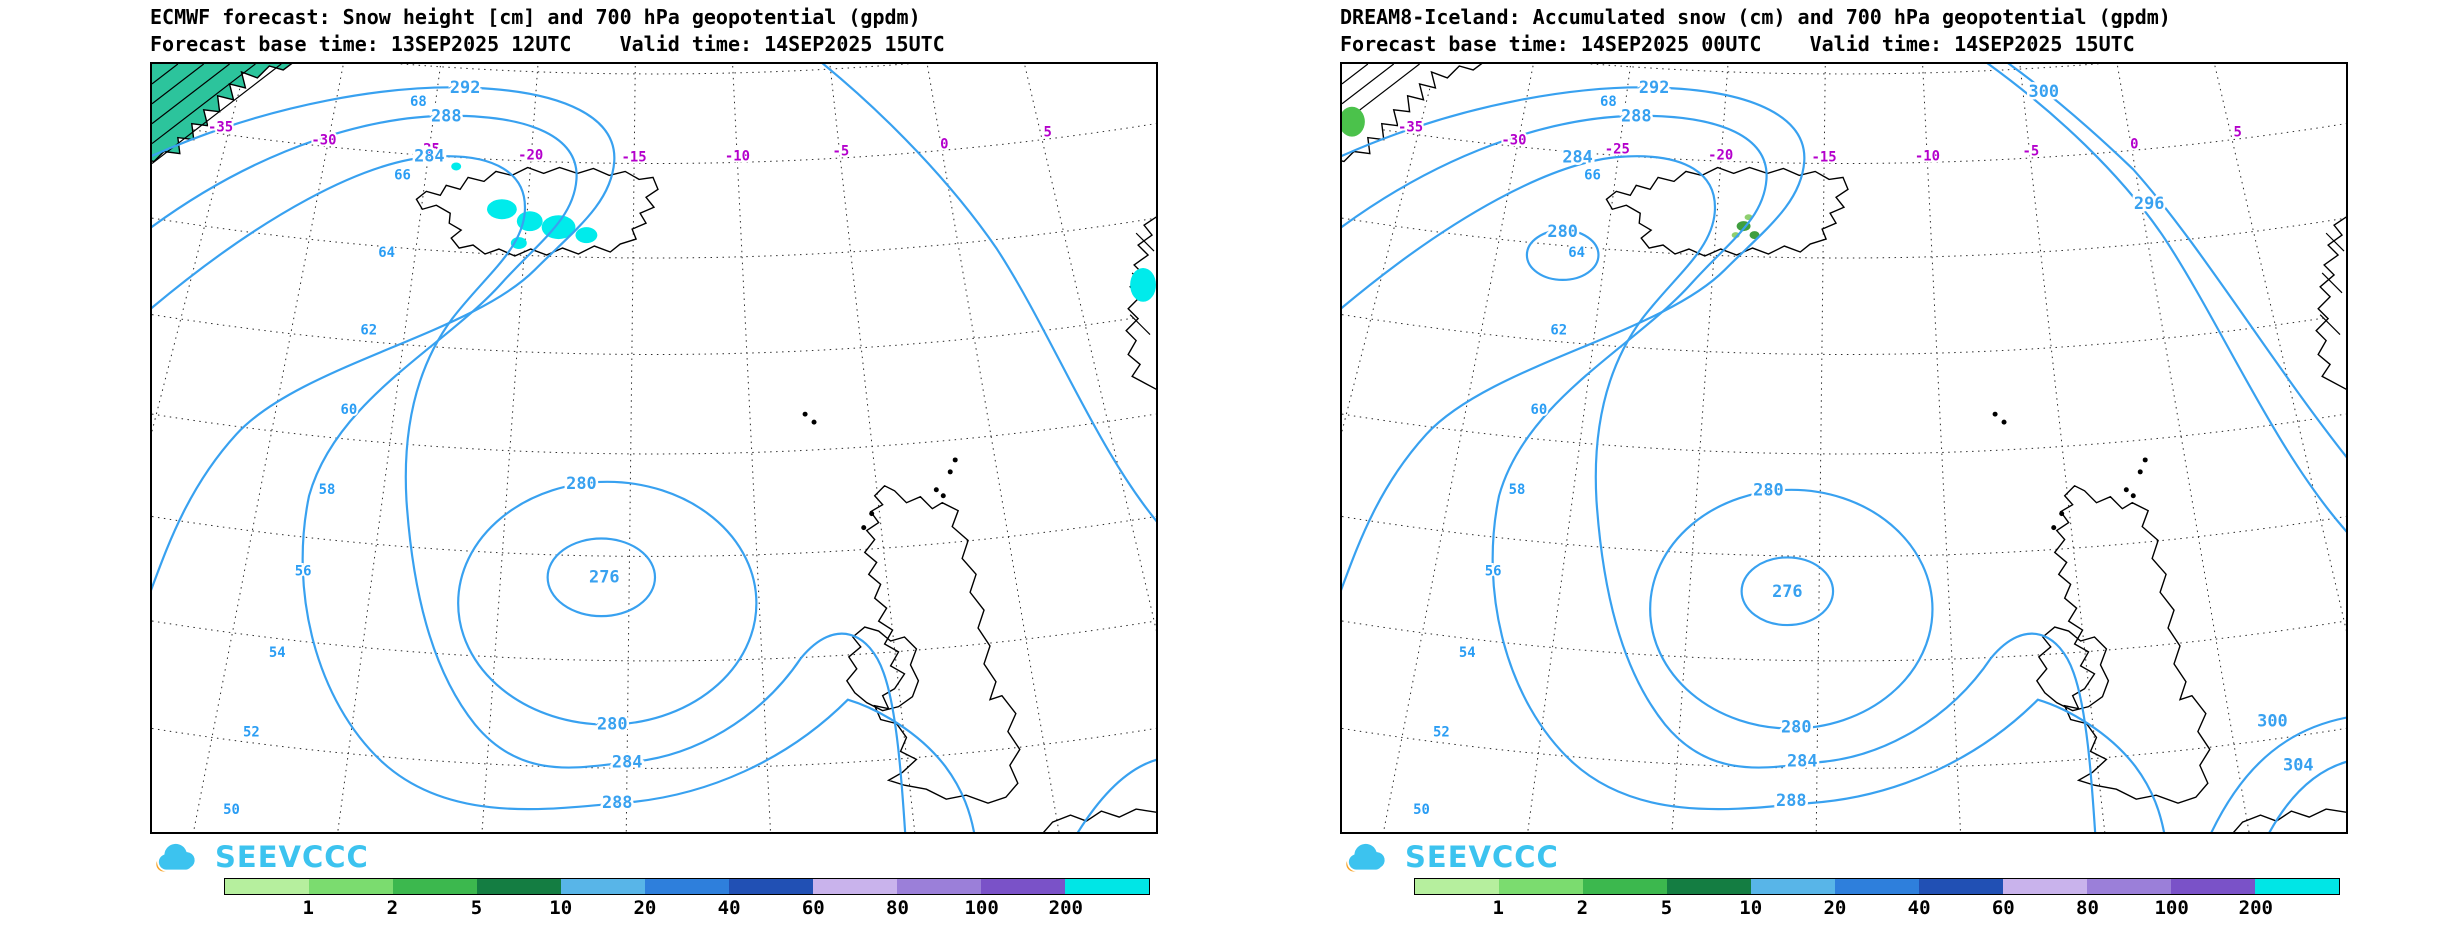  Describe the element at coordinates (1654, 87) in the screenshot. I see `geopotential-value-label: 292` at that location.